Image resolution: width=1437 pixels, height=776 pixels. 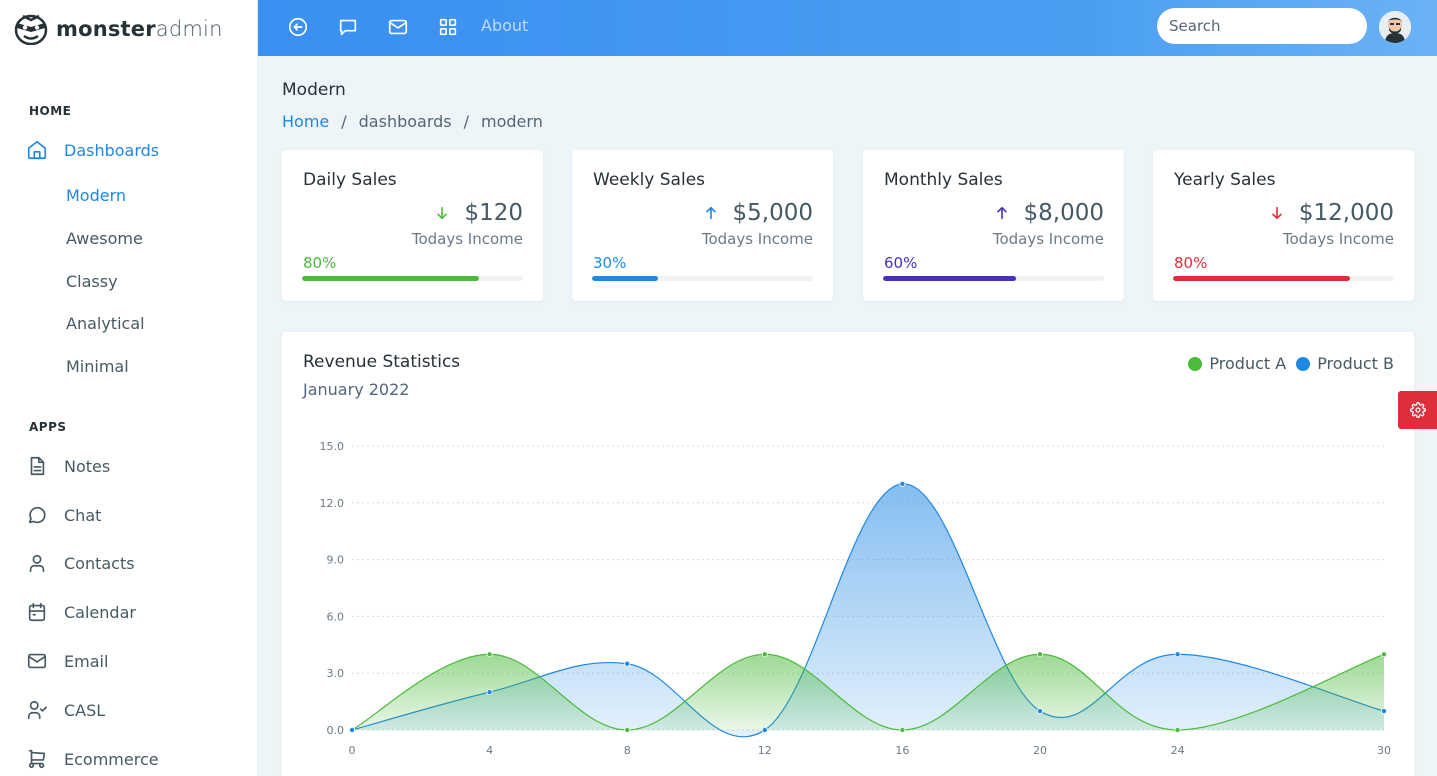 I want to click on sidebar-subitem-awesome: Awesome, so click(x=104, y=238).